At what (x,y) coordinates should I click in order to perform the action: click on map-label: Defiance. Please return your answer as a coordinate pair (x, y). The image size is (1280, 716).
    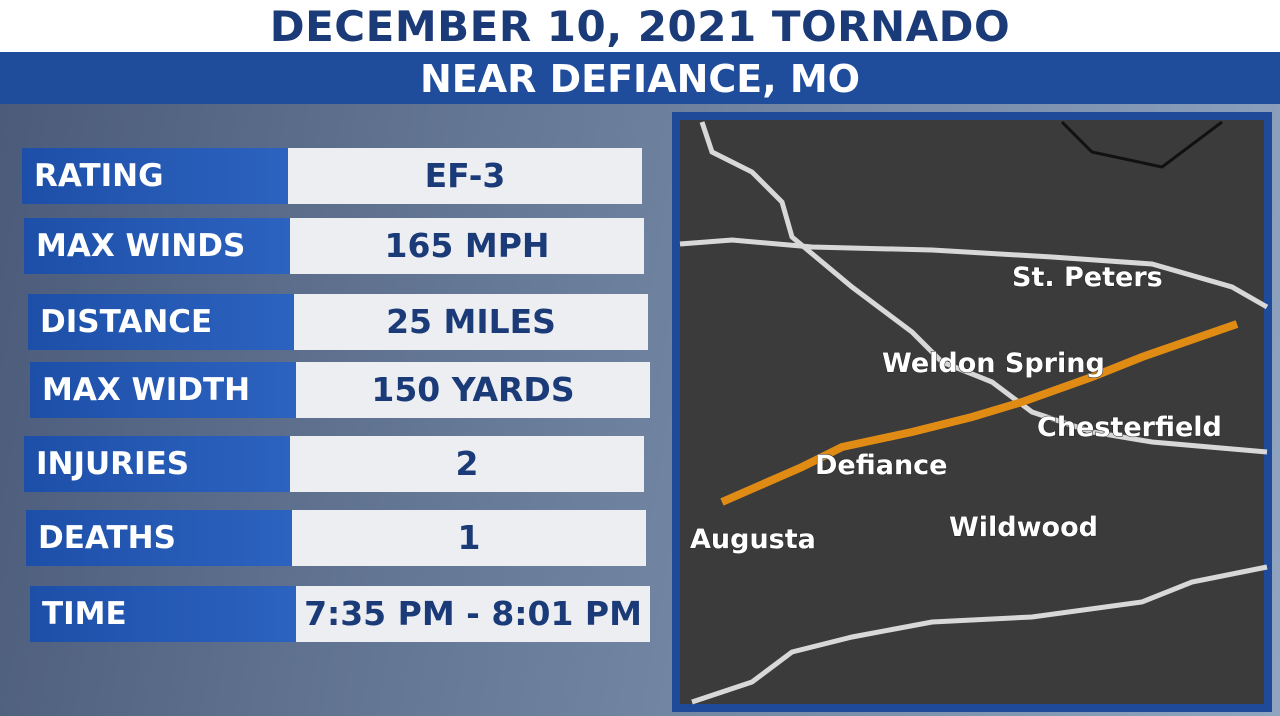
    Looking at the image, I should click on (881, 465).